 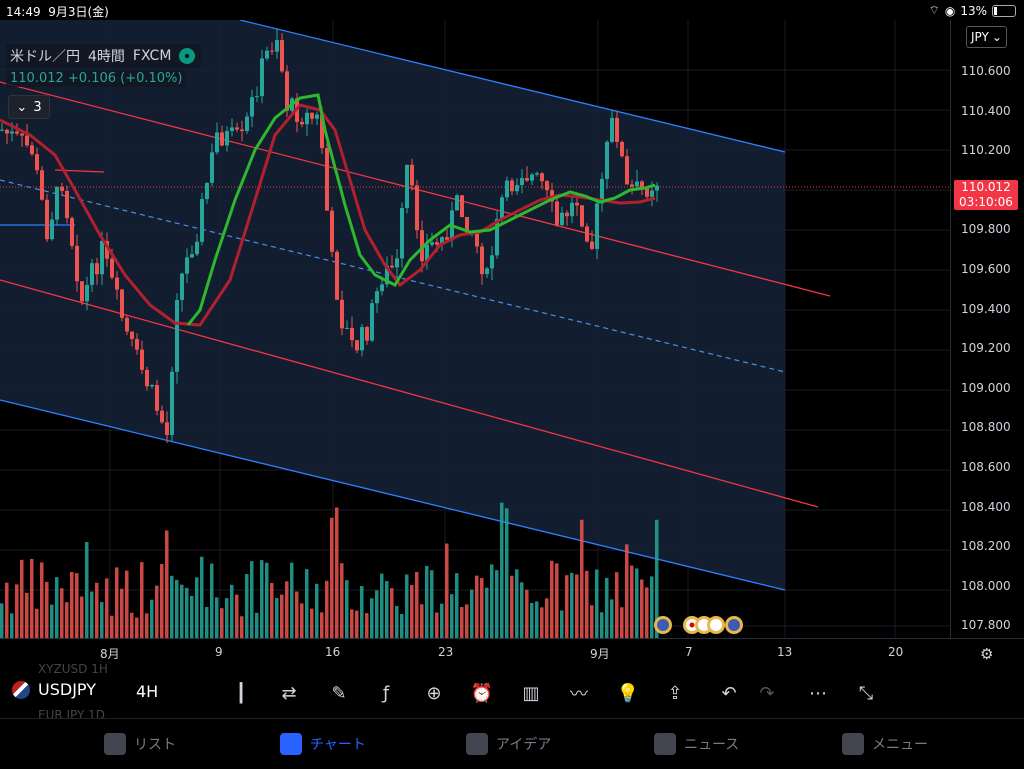 I want to click on tab-menu: メニュー, so click(x=885, y=744).